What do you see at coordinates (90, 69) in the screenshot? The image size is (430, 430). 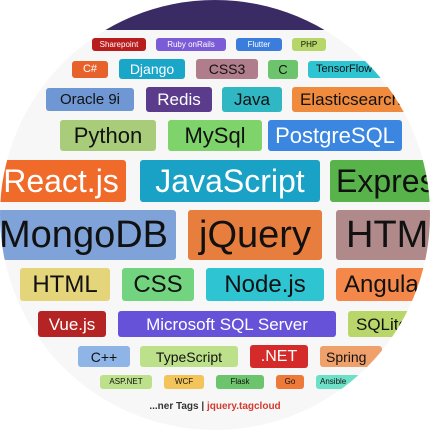 I see `tag-csharp: C#` at bounding box center [90, 69].